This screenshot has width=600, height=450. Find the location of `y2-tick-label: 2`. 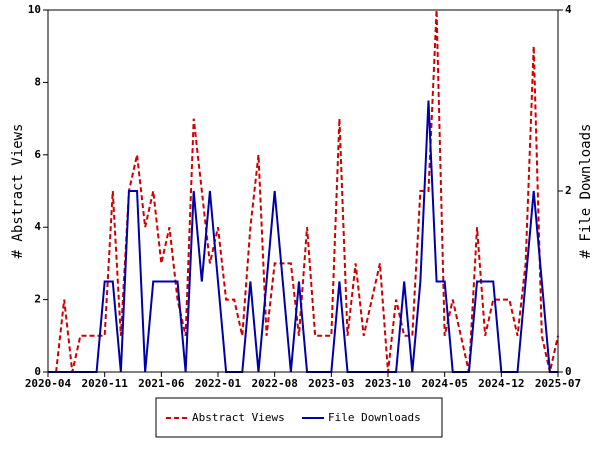

y2-tick-label: 2 is located at coordinates (568, 190).